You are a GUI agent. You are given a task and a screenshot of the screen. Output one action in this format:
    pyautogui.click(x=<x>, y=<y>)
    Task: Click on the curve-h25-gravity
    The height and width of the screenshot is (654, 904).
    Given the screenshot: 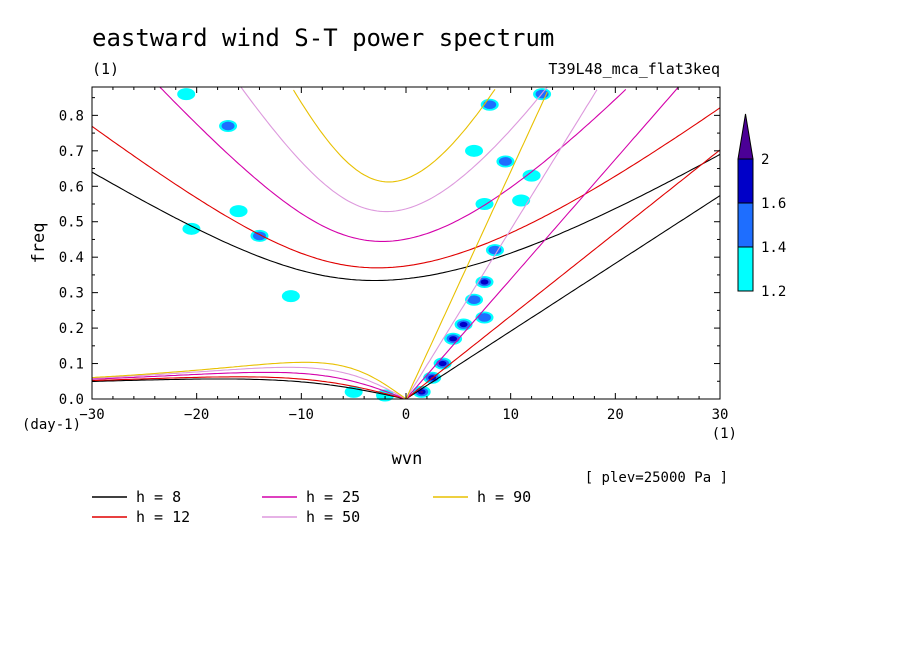 What is the action you would take?
    pyautogui.click(x=393, y=164)
    